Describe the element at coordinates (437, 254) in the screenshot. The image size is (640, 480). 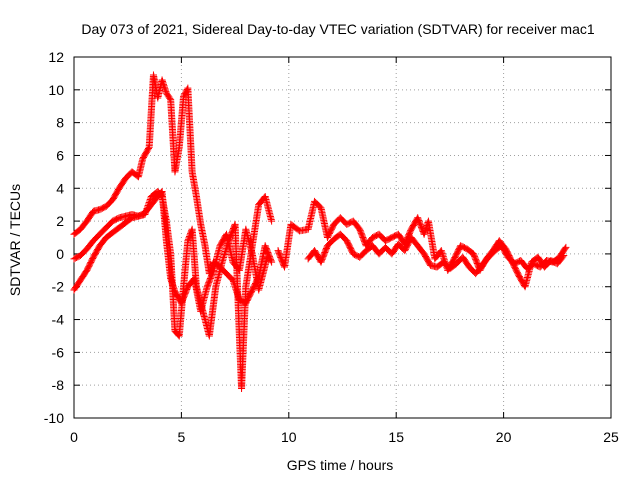
I see `series-track-e` at that location.